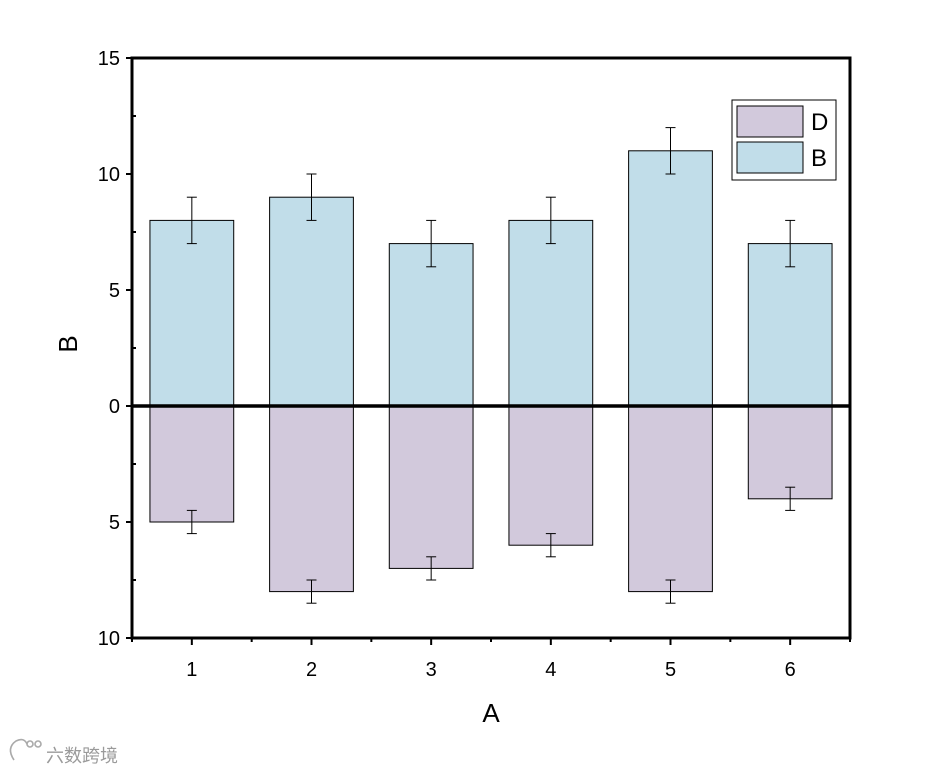 This screenshot has height=772, width=951. I want to click on legend-items: DB, so click(782, 139).